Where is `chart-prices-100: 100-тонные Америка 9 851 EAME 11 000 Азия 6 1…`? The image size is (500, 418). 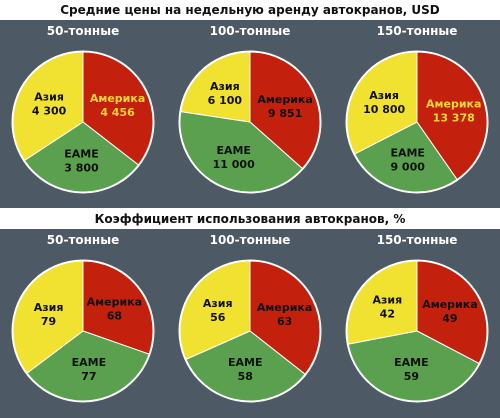
chart-prices-100: 100-тонные Америка 9 851 EAME 11 000 Азия 6 1… is located at coordinates (250, 114).